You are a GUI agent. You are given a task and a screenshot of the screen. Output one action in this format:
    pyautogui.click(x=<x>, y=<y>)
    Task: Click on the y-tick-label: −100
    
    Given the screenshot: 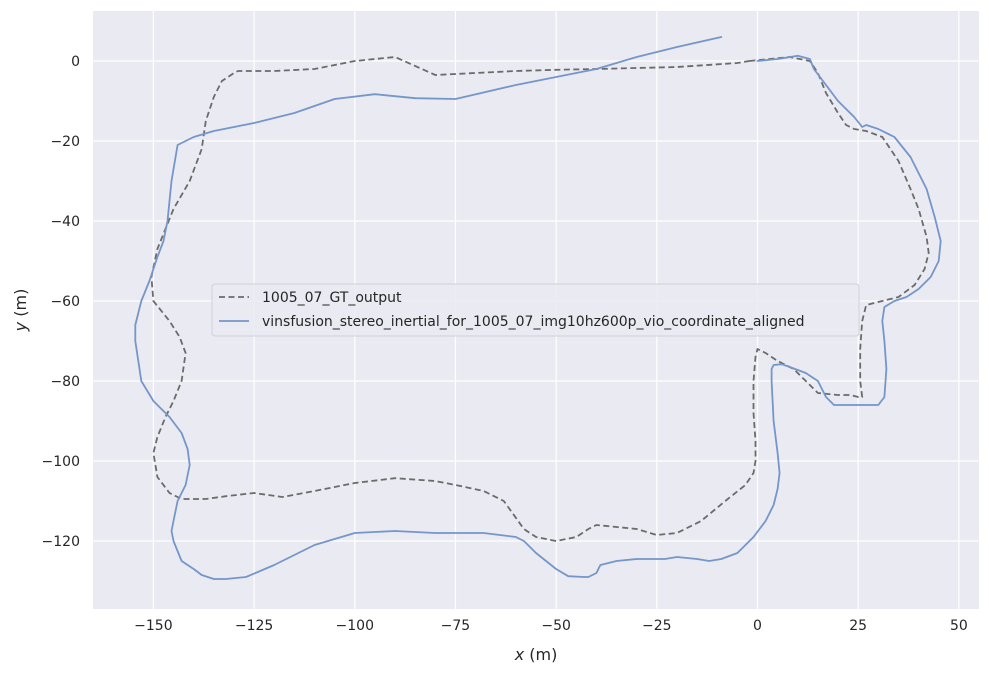 What is the action you would take?
    pyautogui.click(x=61, y=462)
    